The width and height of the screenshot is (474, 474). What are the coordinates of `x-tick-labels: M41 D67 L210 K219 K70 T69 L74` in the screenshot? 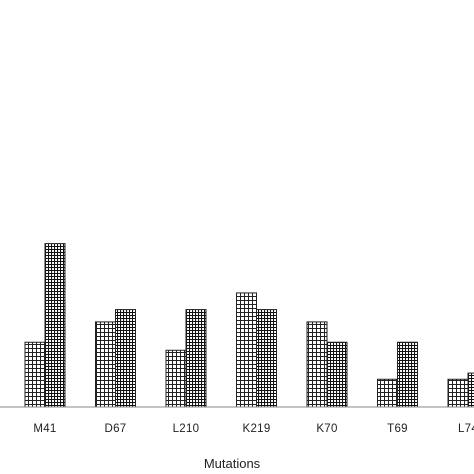 It's located at (253, 429).